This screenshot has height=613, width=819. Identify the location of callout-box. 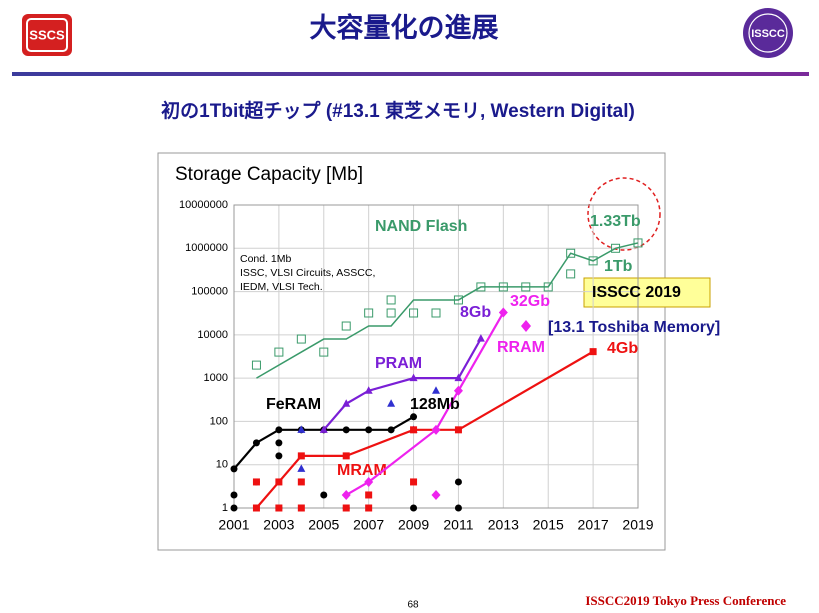
(647, 292).